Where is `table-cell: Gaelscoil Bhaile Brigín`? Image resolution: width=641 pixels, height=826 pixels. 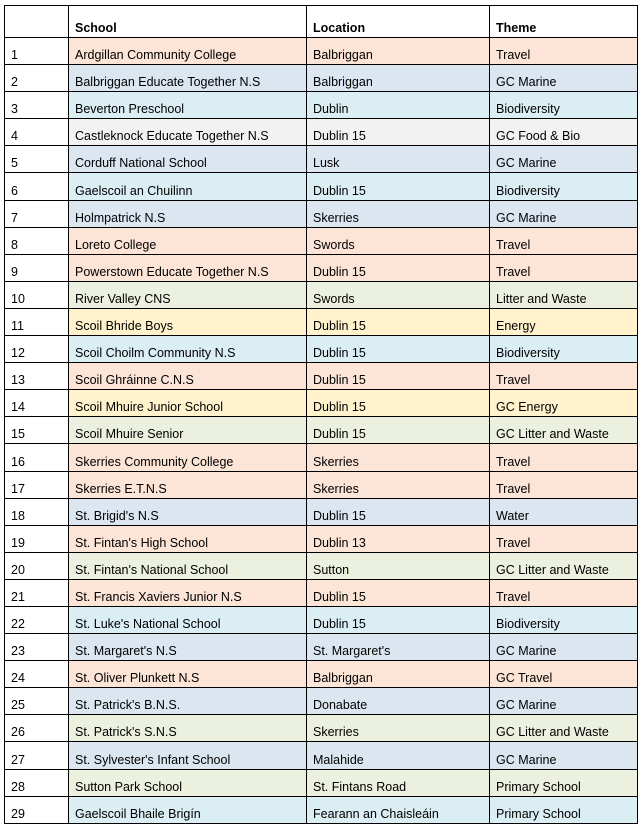 table-cell: Gaelscoil Bhaile Brigín is located at coordinates (187, 809).